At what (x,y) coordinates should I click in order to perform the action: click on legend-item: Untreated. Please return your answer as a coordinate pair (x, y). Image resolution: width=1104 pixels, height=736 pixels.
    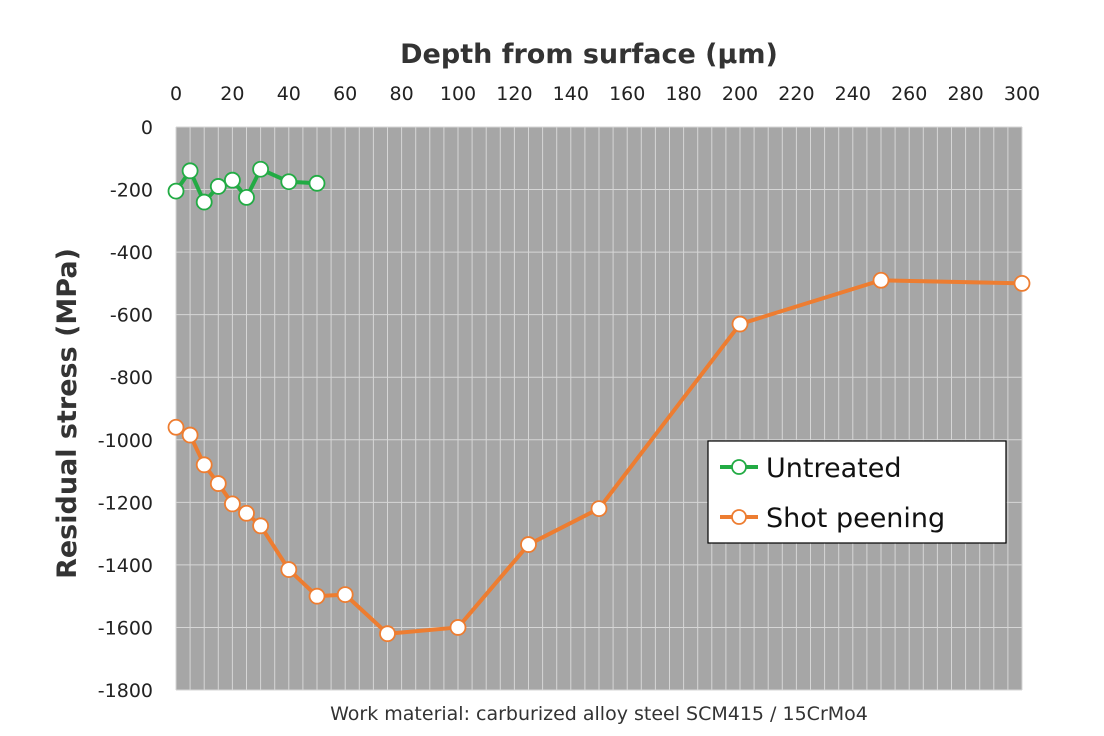
    Looking at the image, I should click on (810, 468).